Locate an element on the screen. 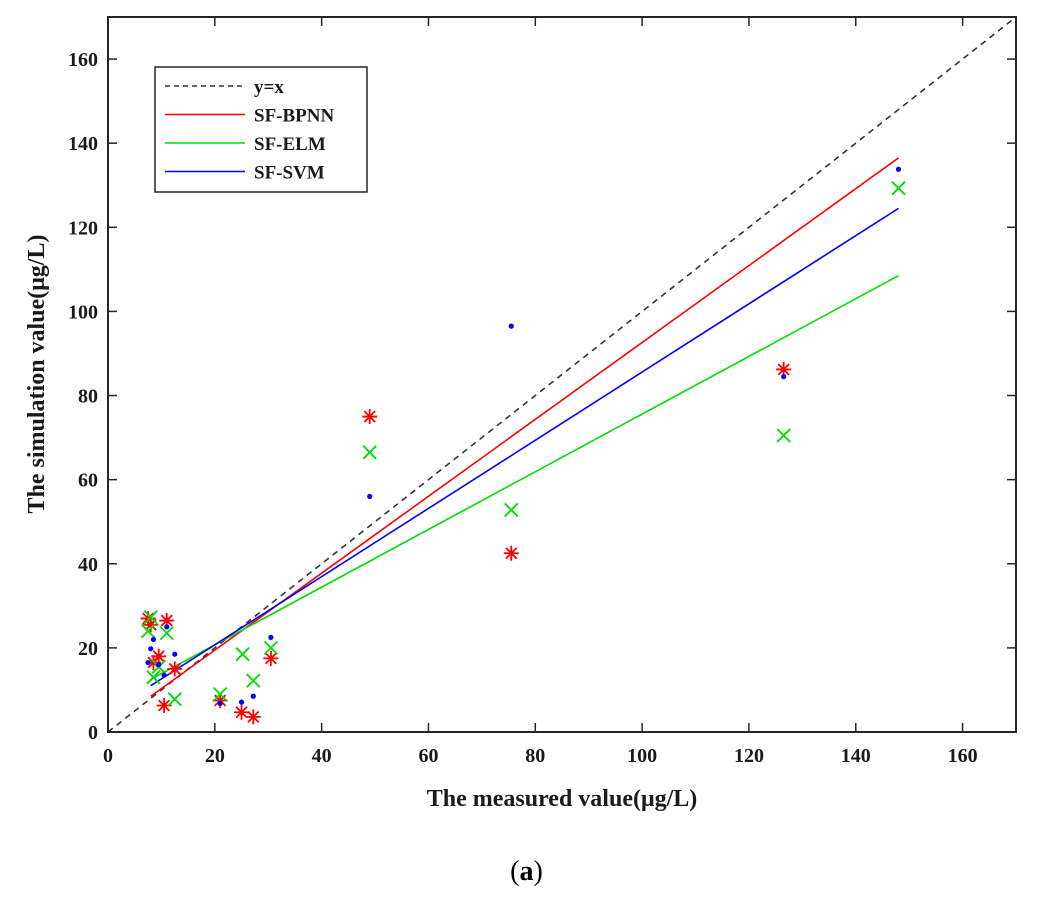  legend-label: SF-SVM is located at coordinates (289, 173).